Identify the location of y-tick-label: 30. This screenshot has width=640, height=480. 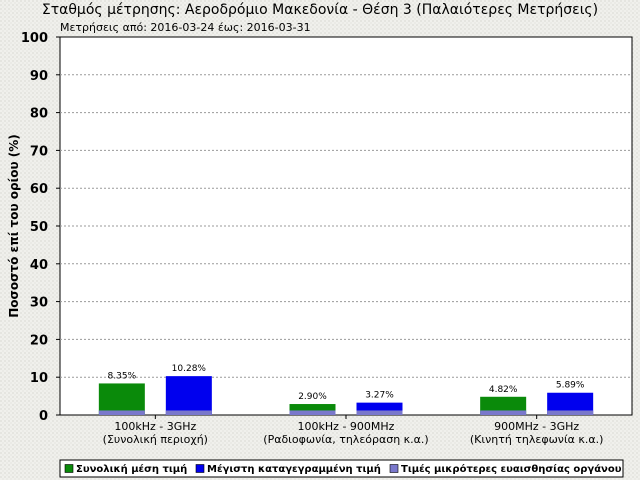
(39, 303).